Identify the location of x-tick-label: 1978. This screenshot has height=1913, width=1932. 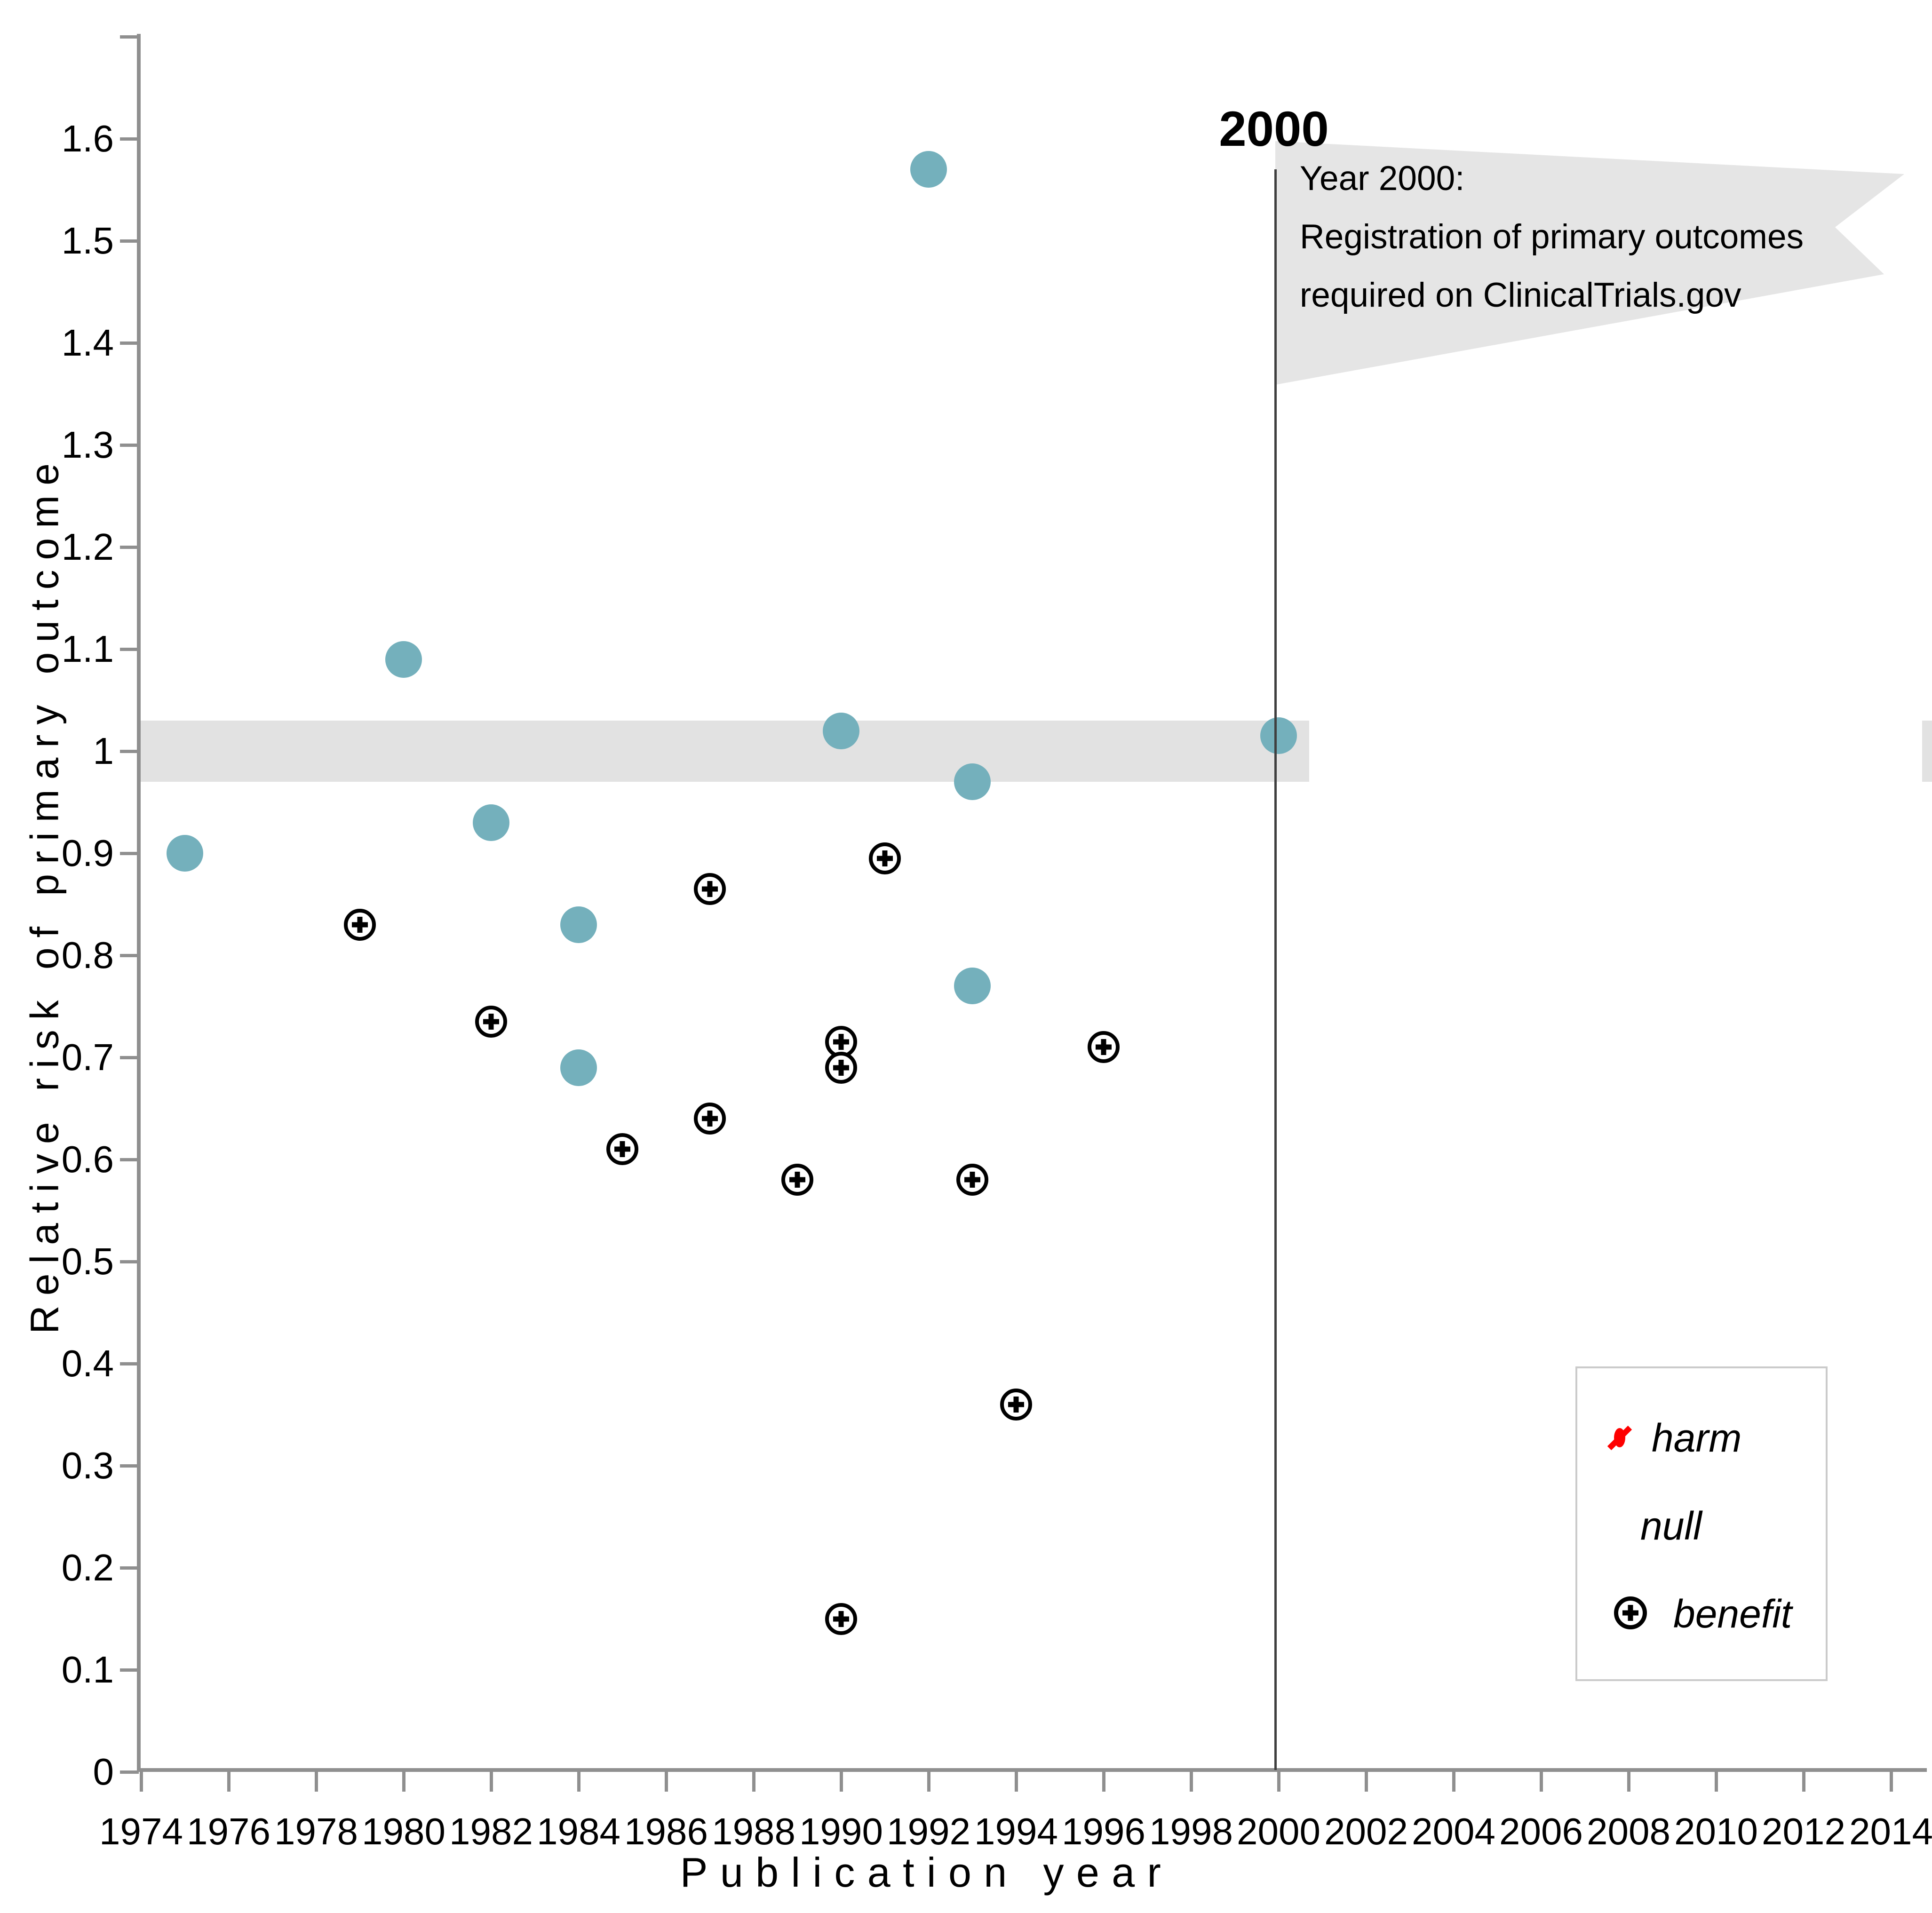
(316, 1831).